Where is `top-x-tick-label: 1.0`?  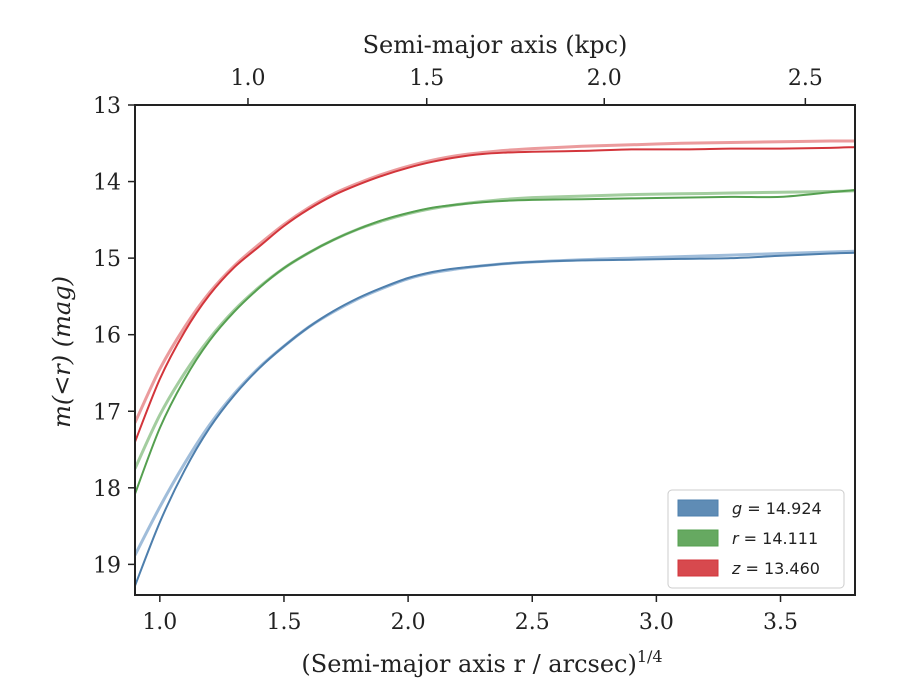 top-x-tick-label: 1.0 is located at coordinates (247, 78).